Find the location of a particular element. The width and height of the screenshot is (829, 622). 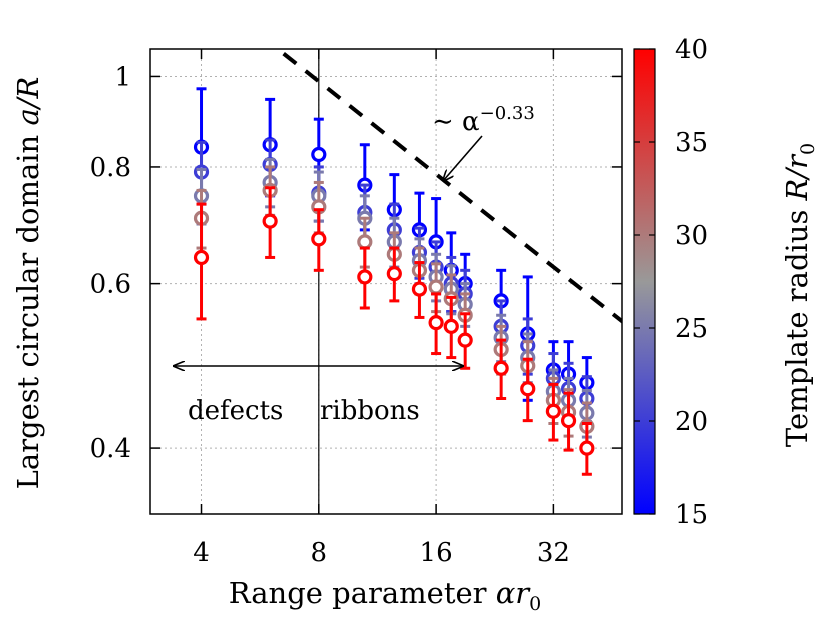

x-axis-title: Range parameter αr0 is located at coordinates (385, 595).